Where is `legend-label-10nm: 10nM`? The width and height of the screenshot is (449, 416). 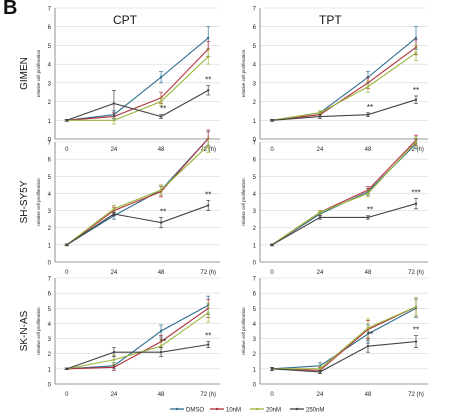 legend-label-10nm: 10nM is located at coordinates (233, 411).